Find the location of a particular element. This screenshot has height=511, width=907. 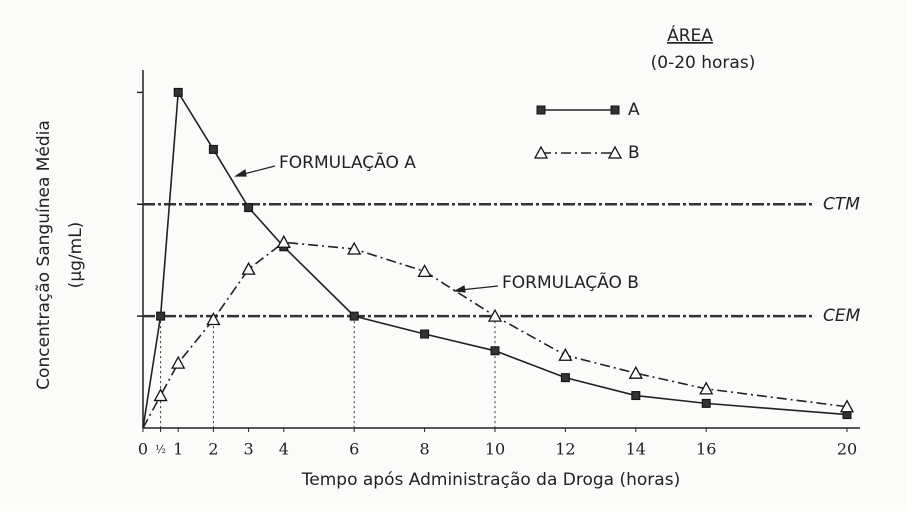

x-tick-label: 2 is located at coordinates (213, 449).